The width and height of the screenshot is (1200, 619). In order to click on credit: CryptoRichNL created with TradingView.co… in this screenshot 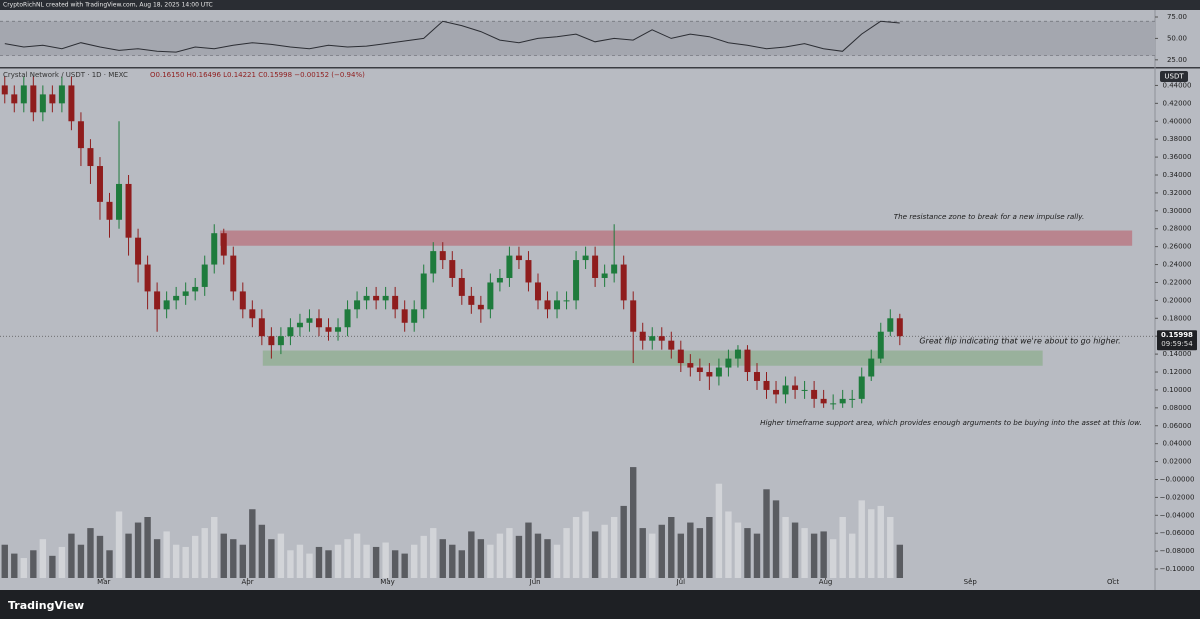, I will do `click(108, 5)`.